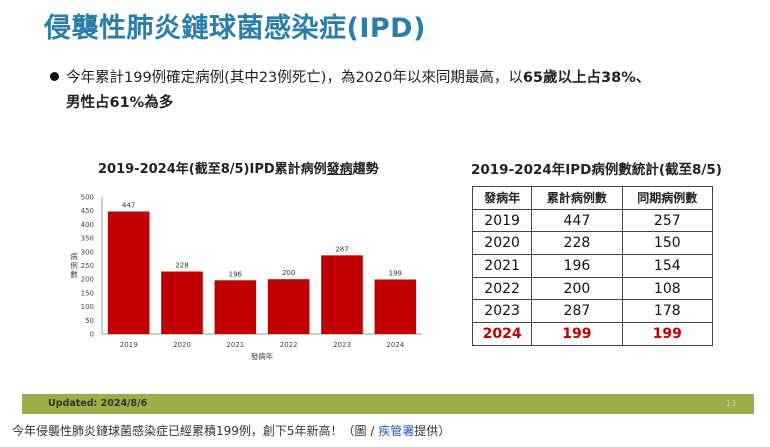  What do you see at coordinates (577, 220) in the screenshot?
I see `table-cell: 447` at bounding box center [577, 220].